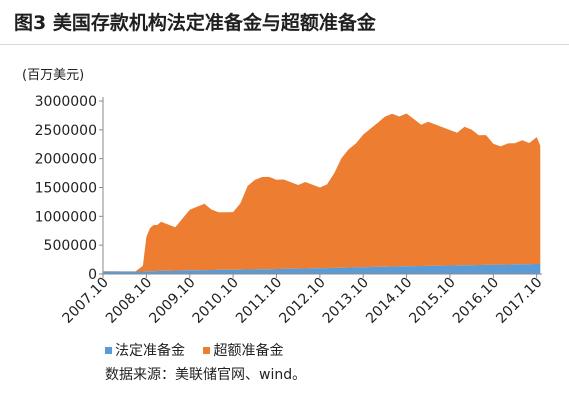 Image resolution: width=569 pixels, height=409 pixels. I want to click on y-tick-label: 2500000, so click(66, 131).